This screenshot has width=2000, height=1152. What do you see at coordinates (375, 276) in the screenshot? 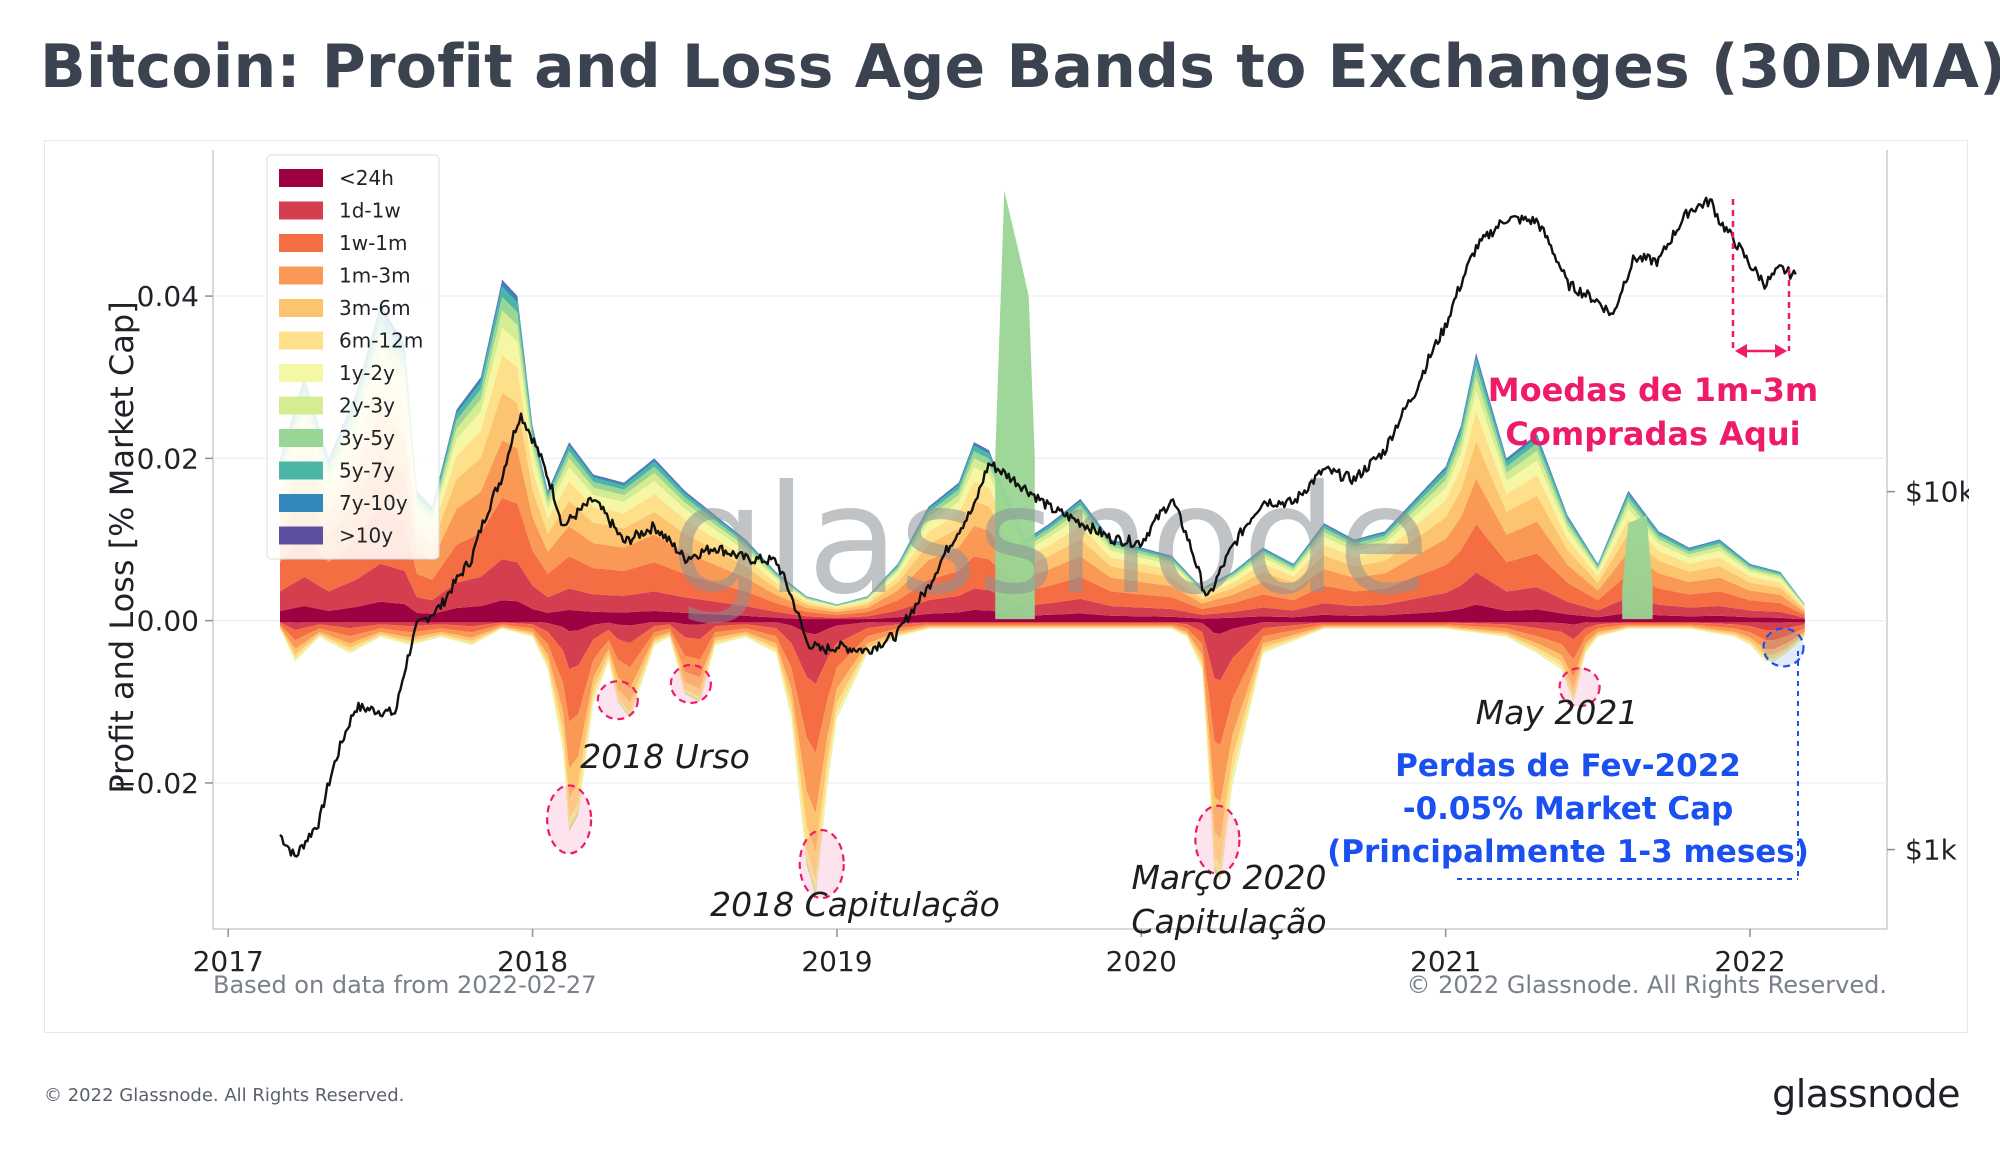
I see `legend-label: 1m-3m` at bounding box center [375, 276].